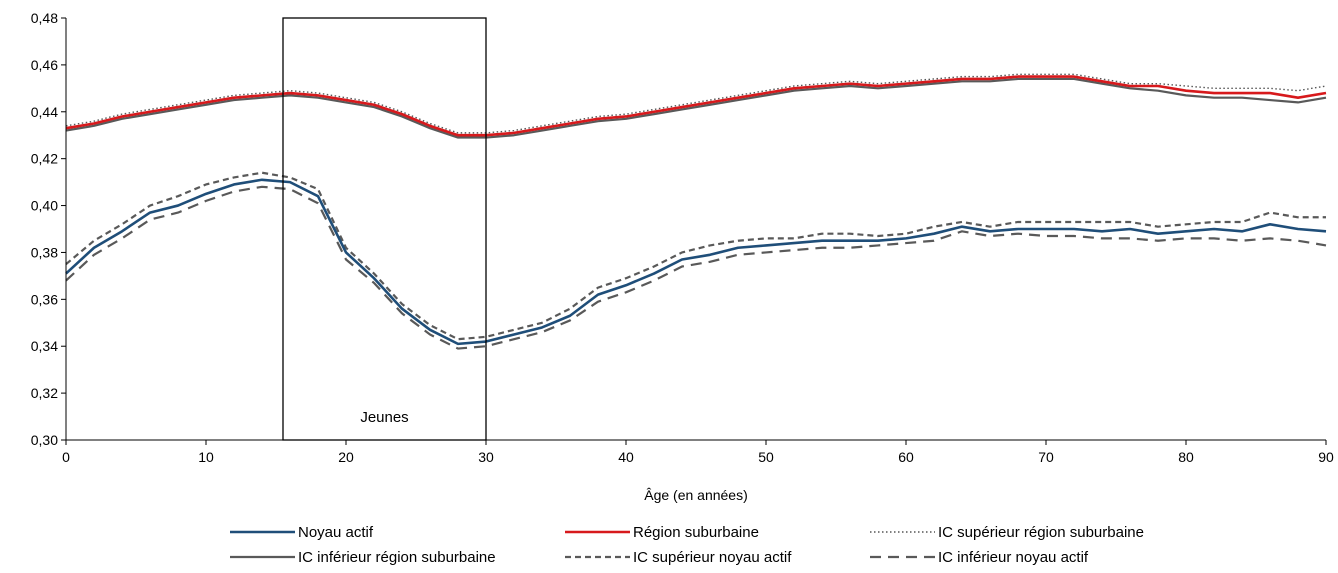 This screenshot has width=1338, height=573. I want to click on legend-label-4: IC supérieur noyau actif, so click(712, 557).